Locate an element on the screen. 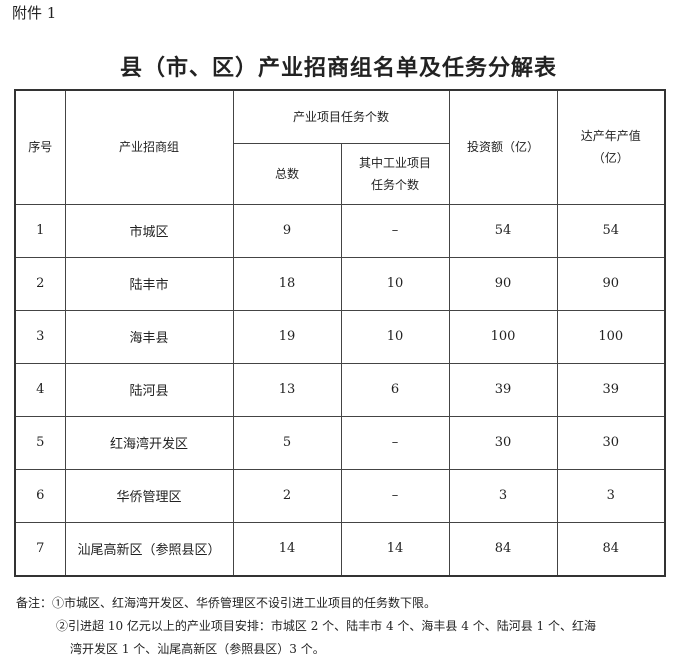  cell-group: 红海湾开发区 is located at coordinates (149, 442).